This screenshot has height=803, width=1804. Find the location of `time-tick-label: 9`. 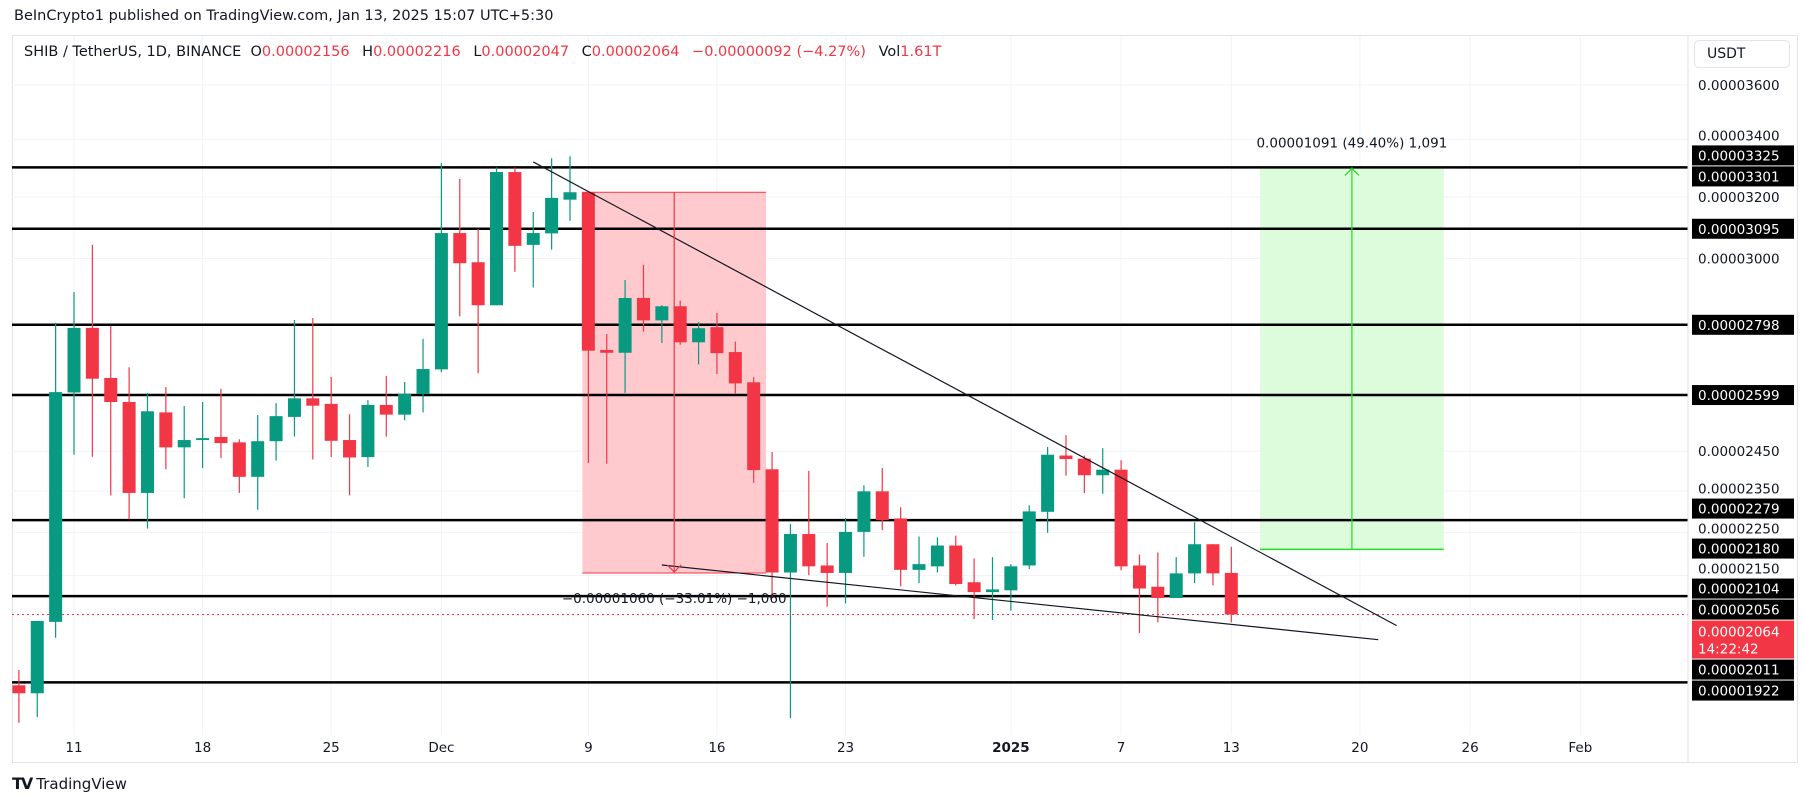

time-tick-label: 9 is located at coordinates (588, 748).